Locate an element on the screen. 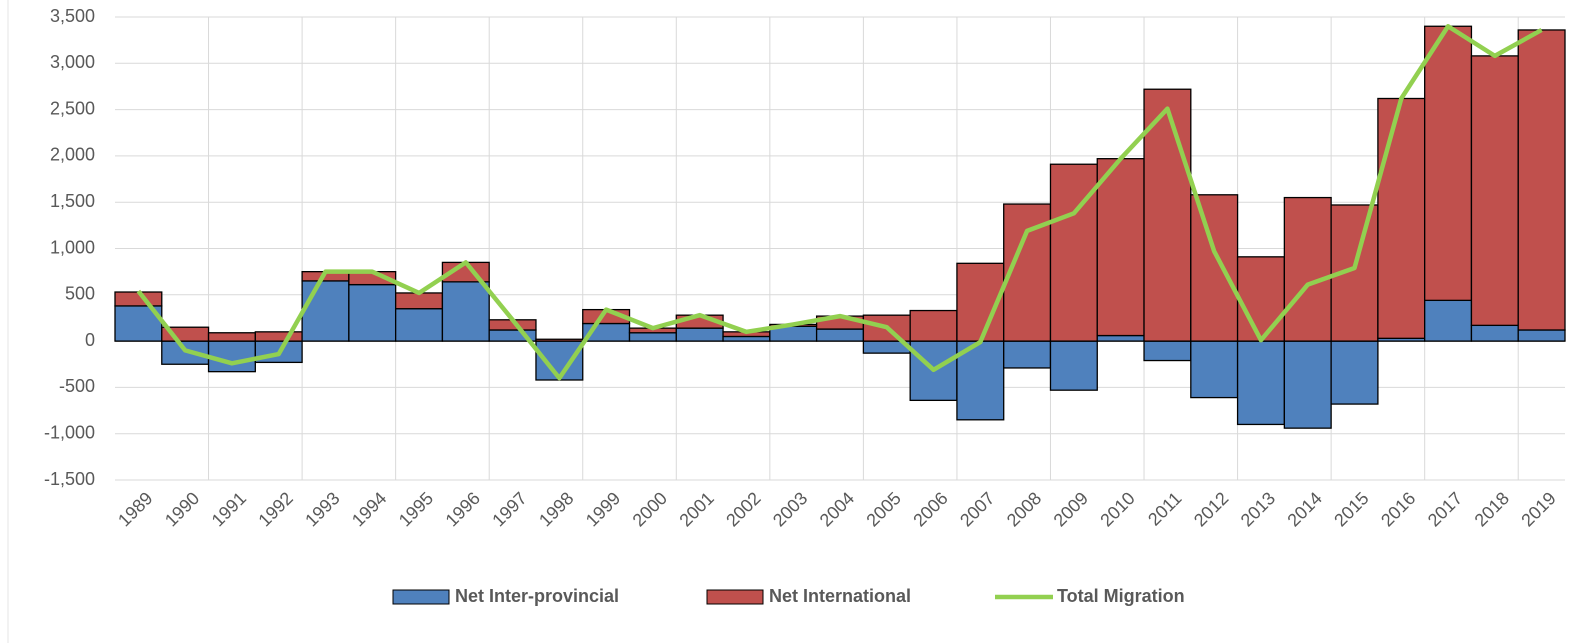  y-tick-label: 3,000 is located at coordinates (72, 62).